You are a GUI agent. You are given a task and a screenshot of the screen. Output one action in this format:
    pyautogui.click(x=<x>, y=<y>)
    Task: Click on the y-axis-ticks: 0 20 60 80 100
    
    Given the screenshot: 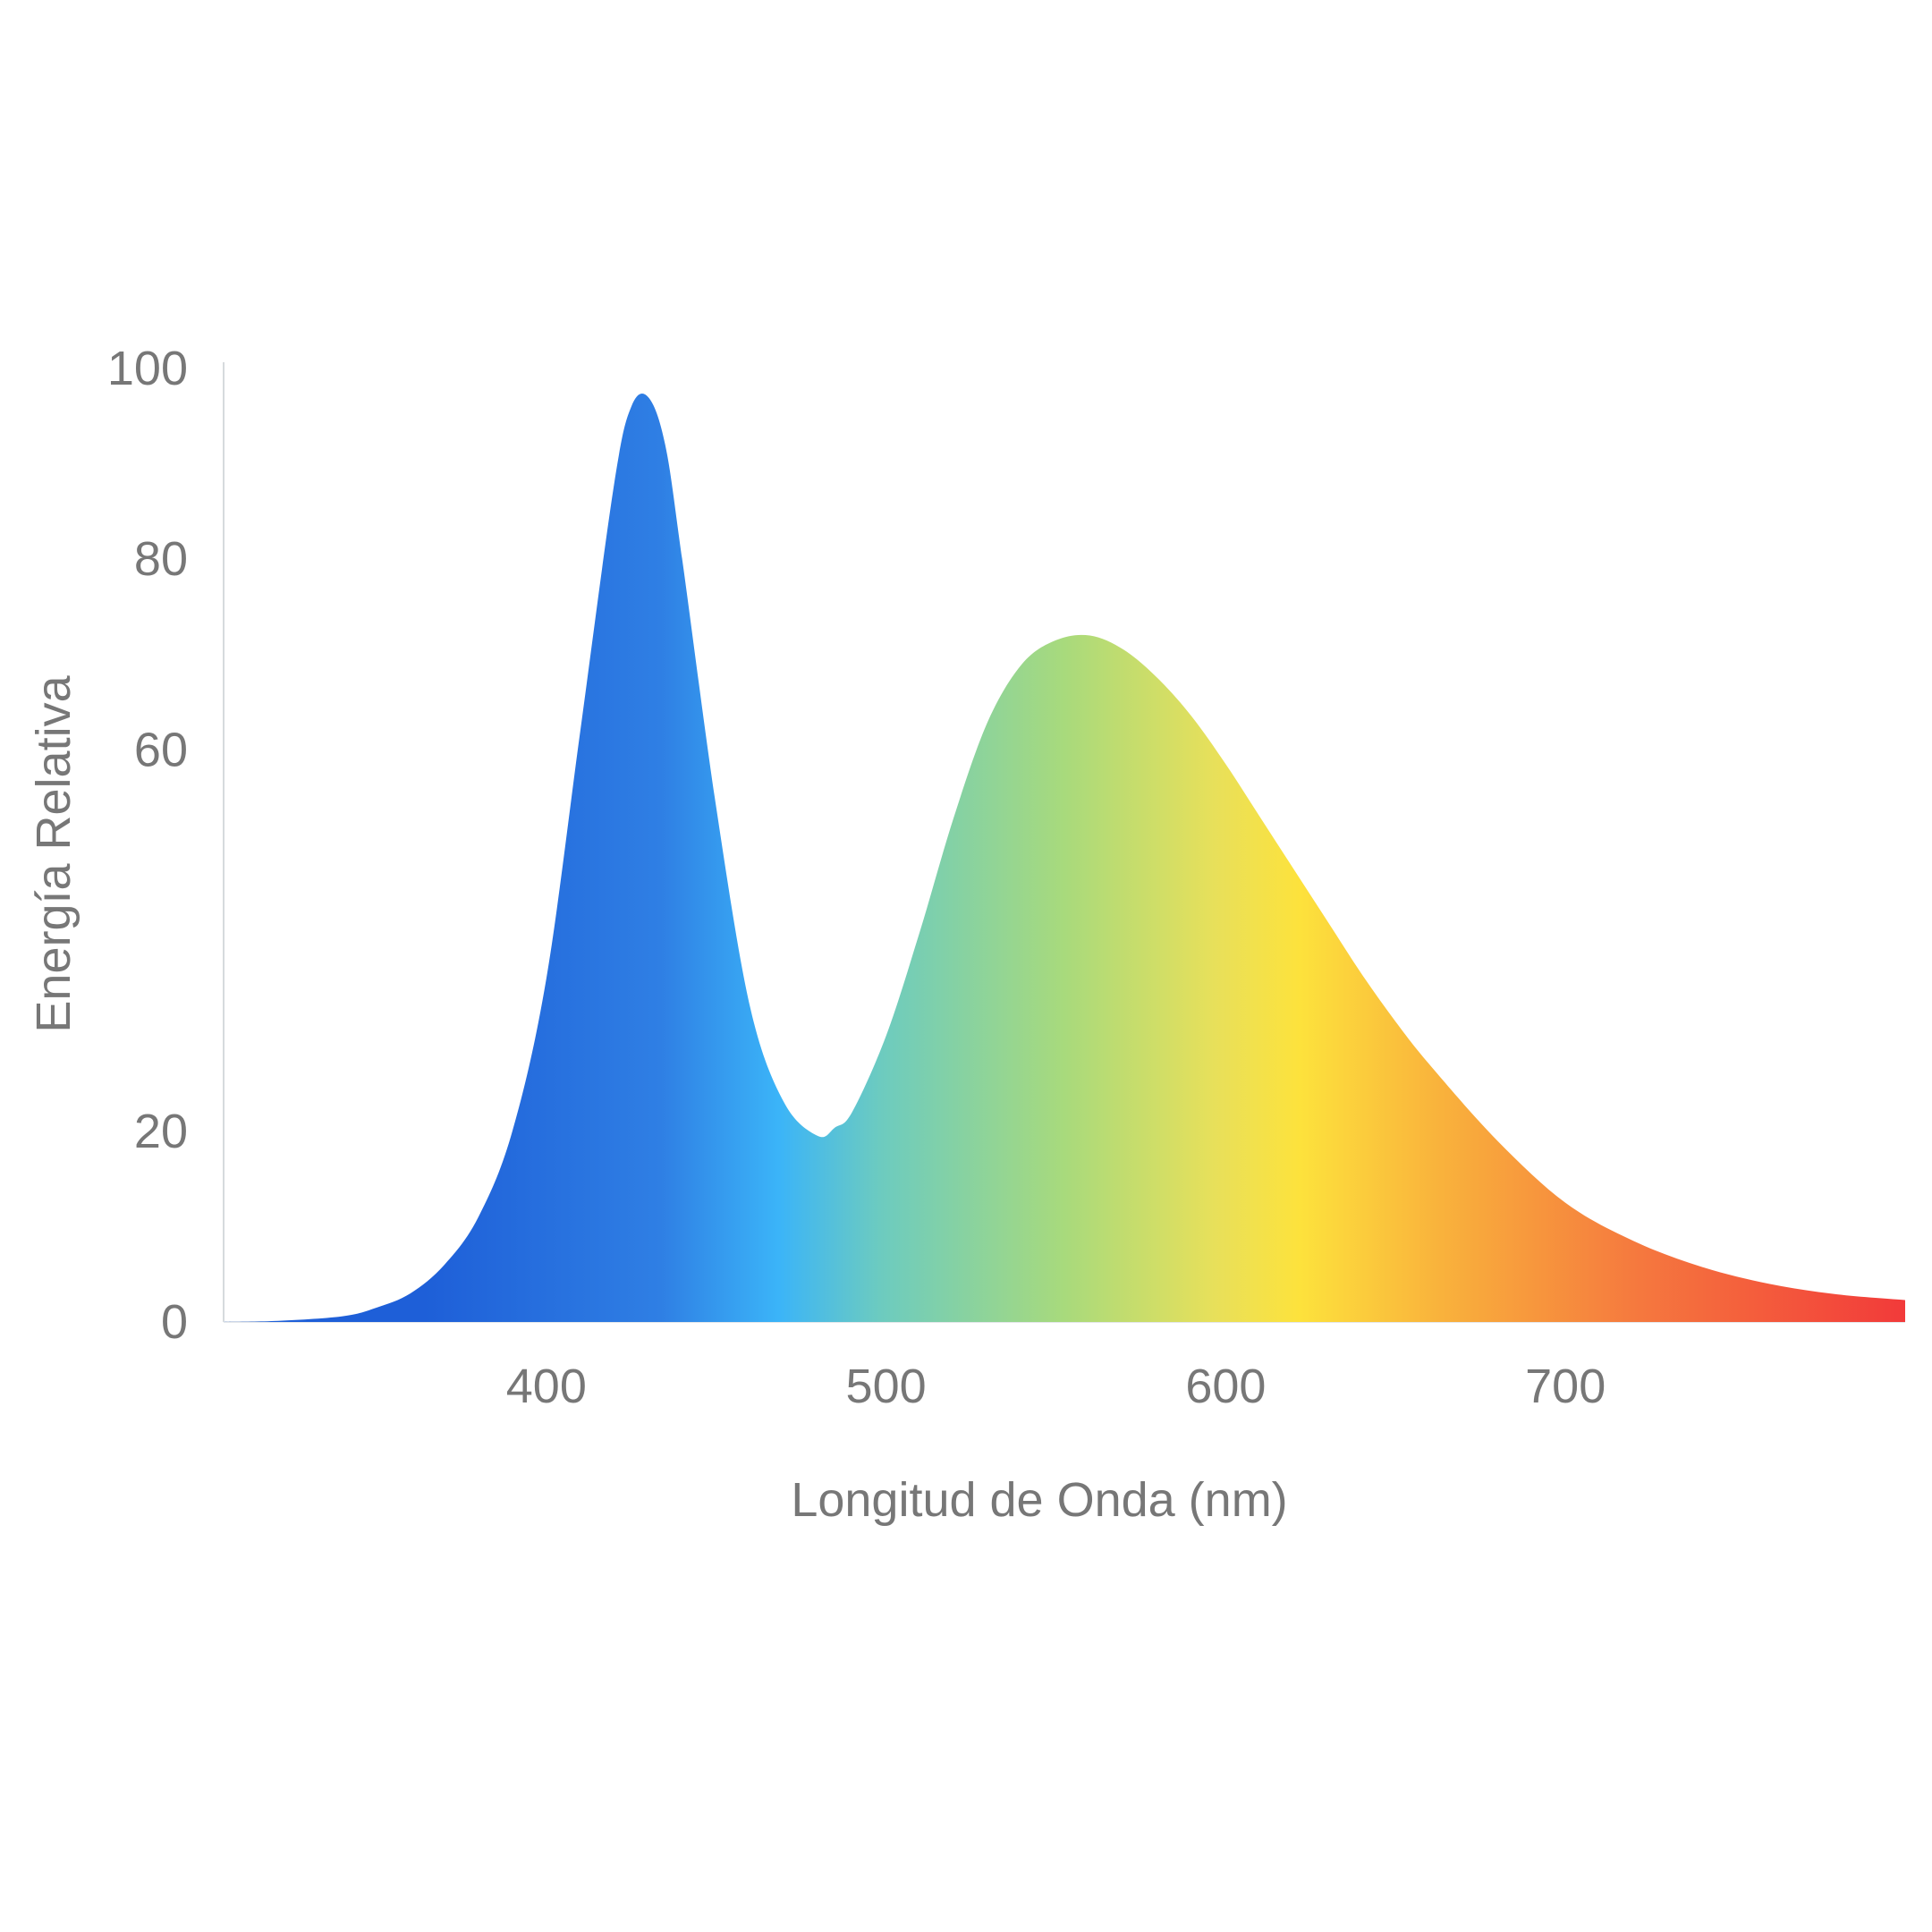 What is the action you would take?
    pyautogui.click(x=147, y=845)
    